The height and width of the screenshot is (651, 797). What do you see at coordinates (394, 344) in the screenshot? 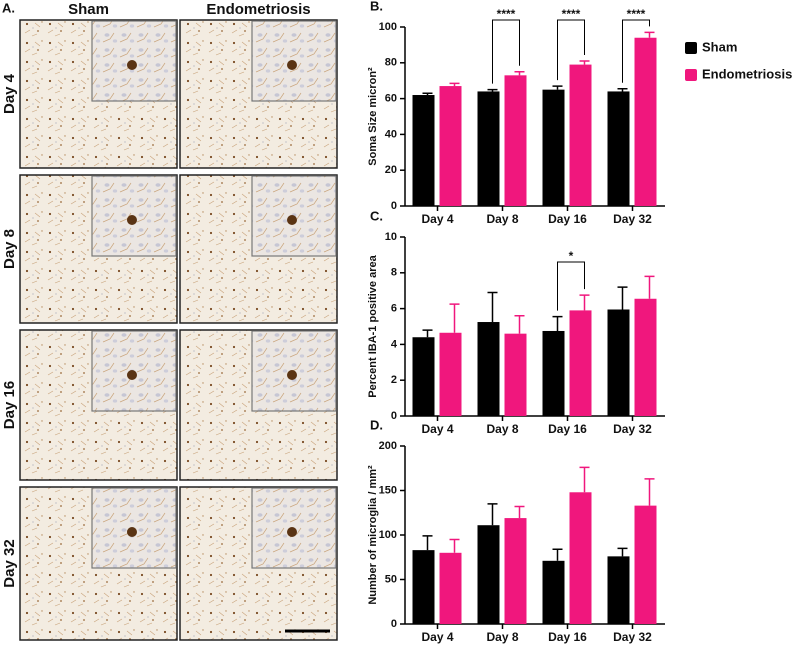
I see `y-tick-label: 4` at bounding box center [394, 344].